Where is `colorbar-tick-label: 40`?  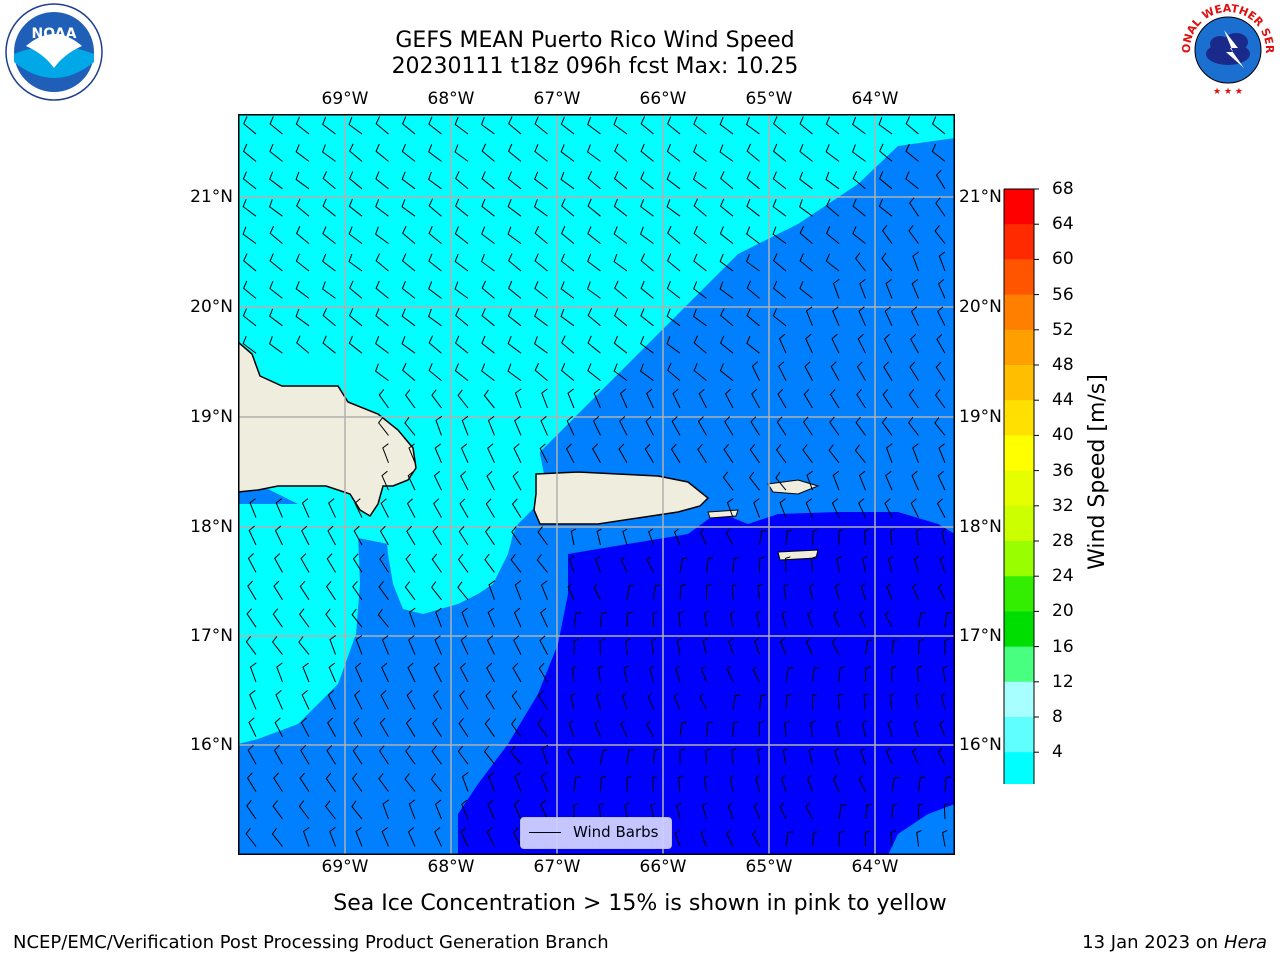
colorbar-tick-label: 40 is located at coordinates (1063, 435).